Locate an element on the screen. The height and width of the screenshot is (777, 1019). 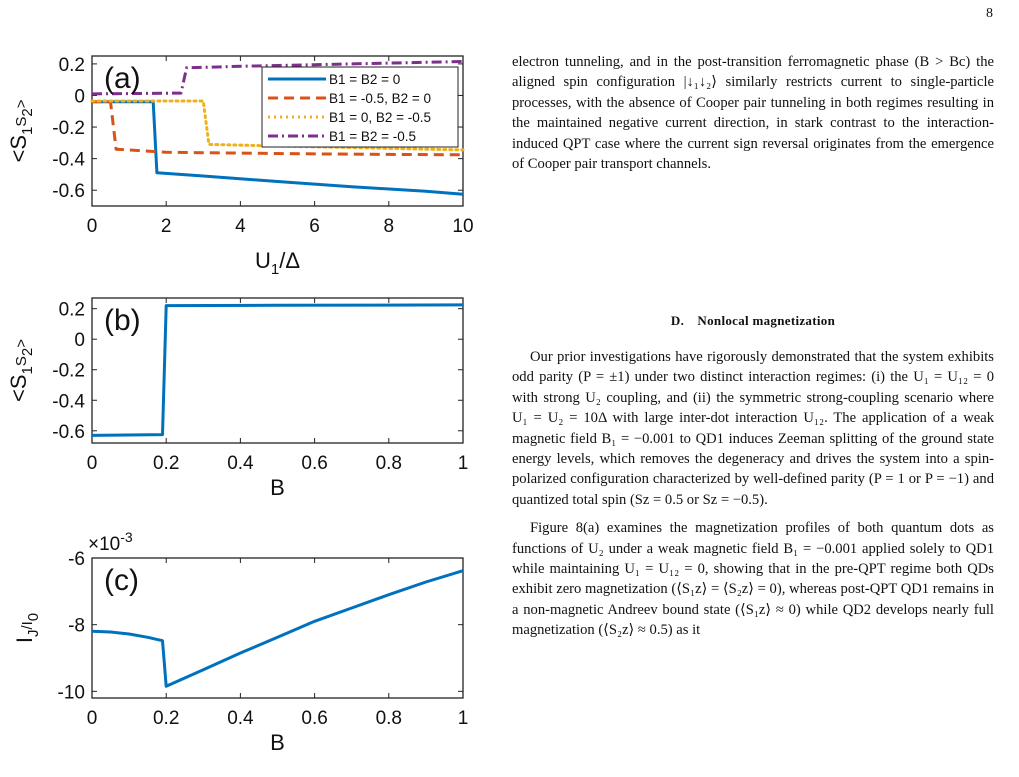
panel-label: (c) is located at coordinates (121, 580).